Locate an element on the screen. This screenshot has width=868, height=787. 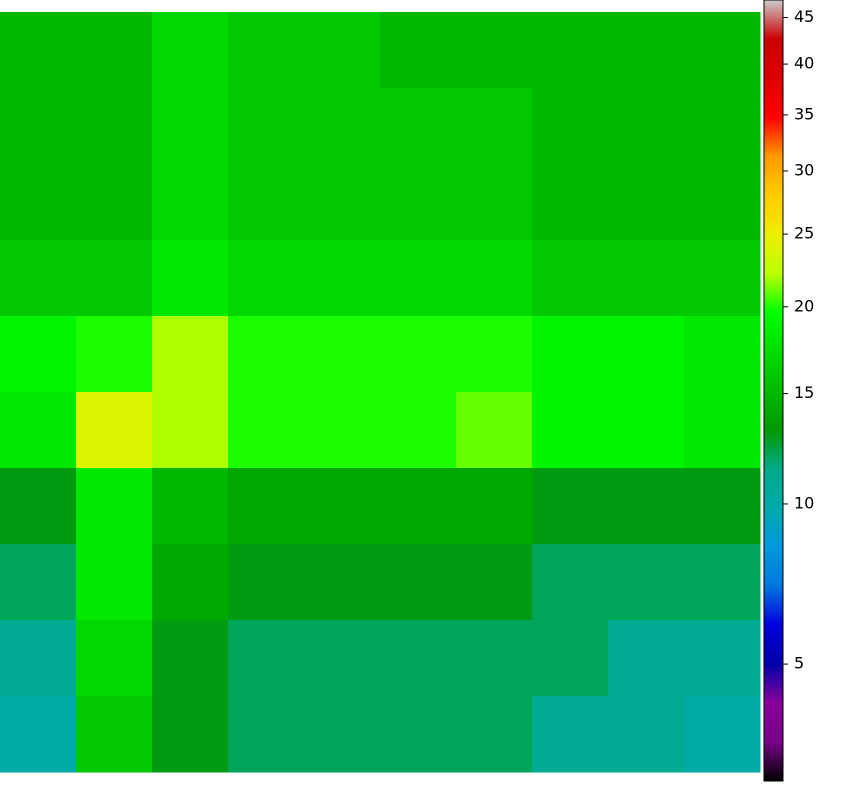
colorbar-tick-label: 45 is located at coordinates (804, 16).